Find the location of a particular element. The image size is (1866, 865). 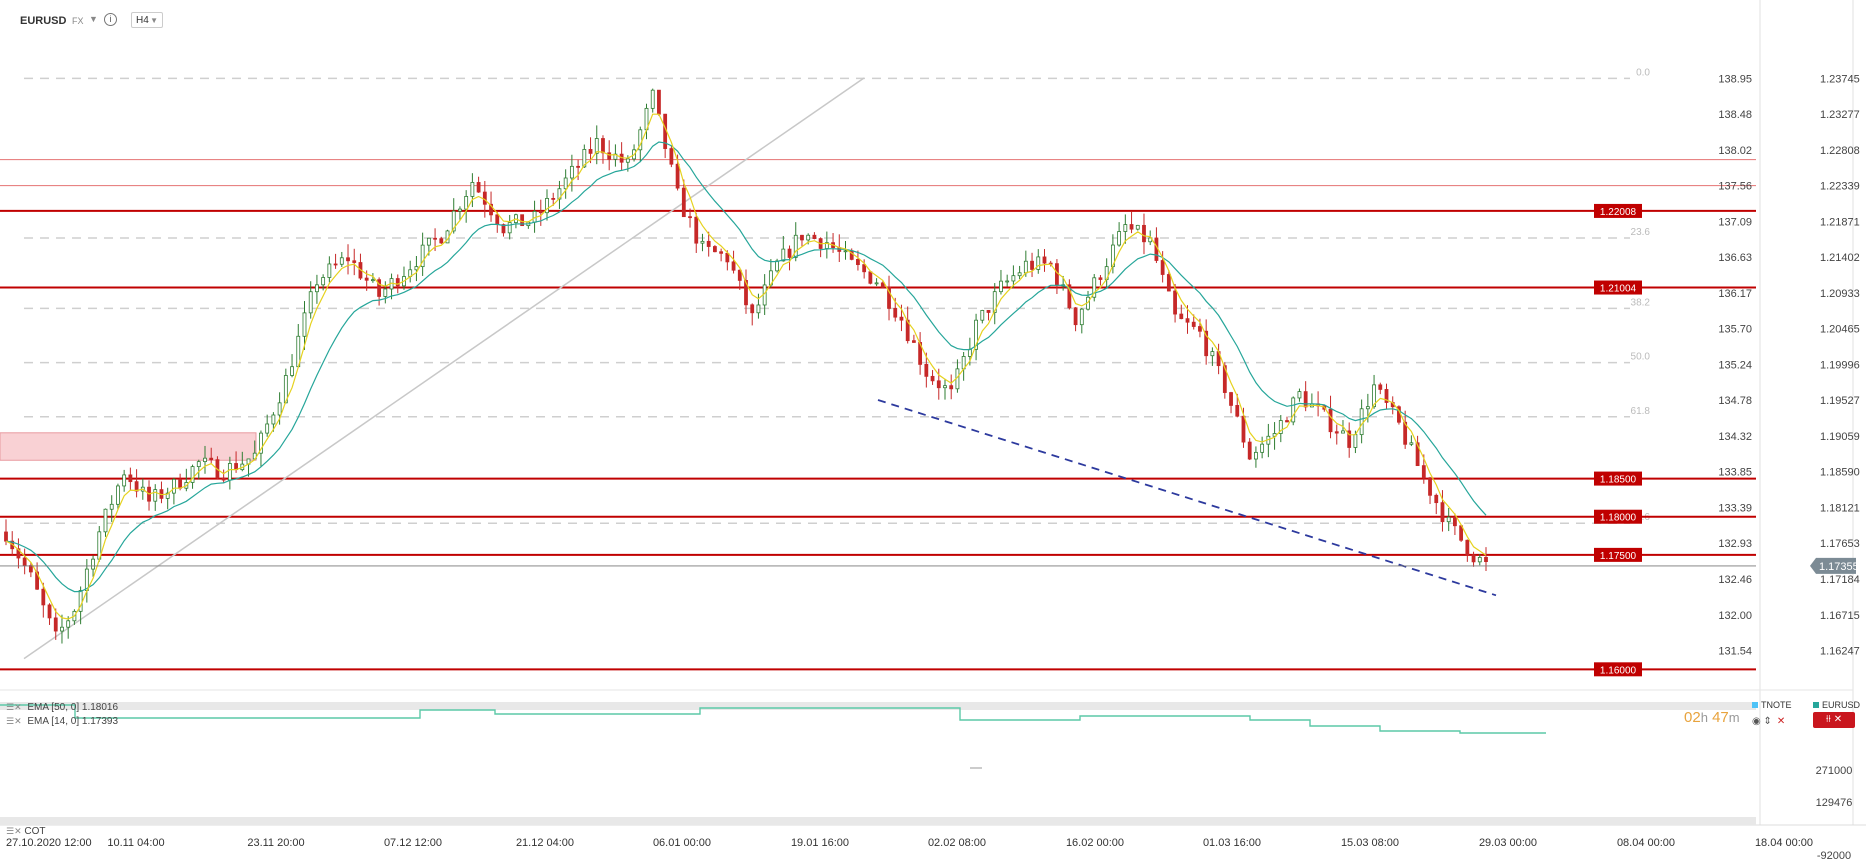

info-icon: i is located at coordinates (110, 19).